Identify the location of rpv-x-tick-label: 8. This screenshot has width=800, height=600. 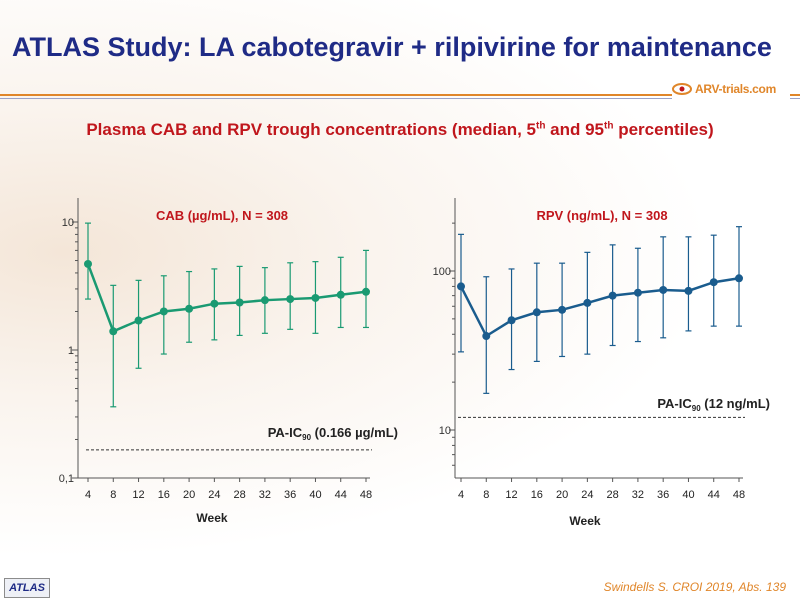
(486, 495).